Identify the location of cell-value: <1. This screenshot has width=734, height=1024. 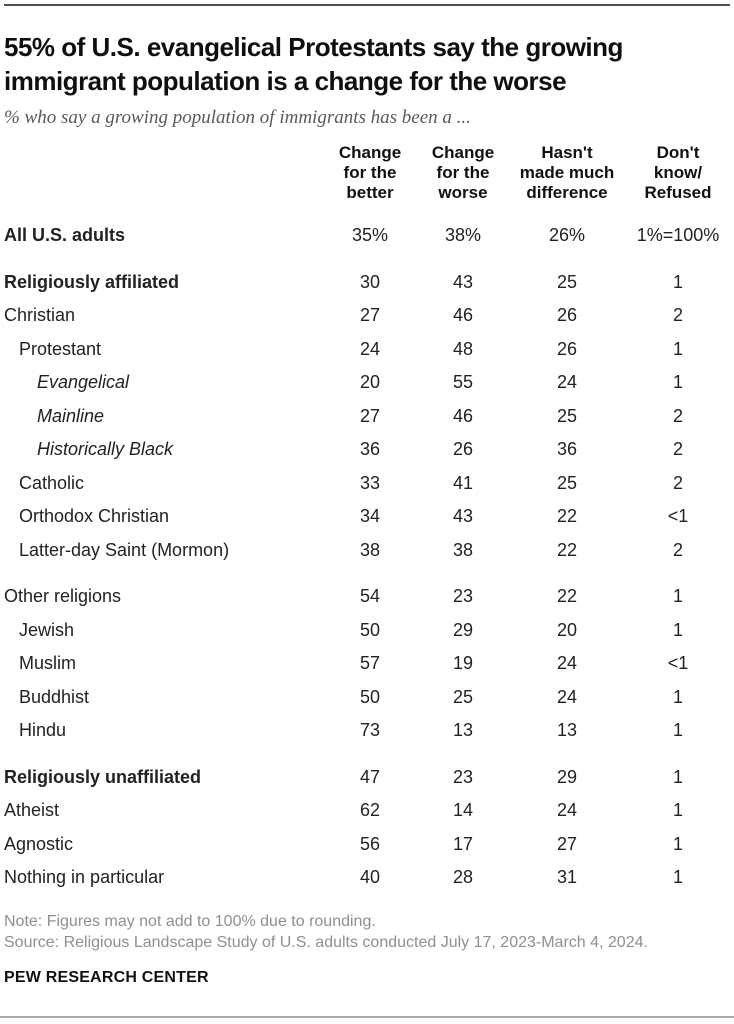
(678, 663).